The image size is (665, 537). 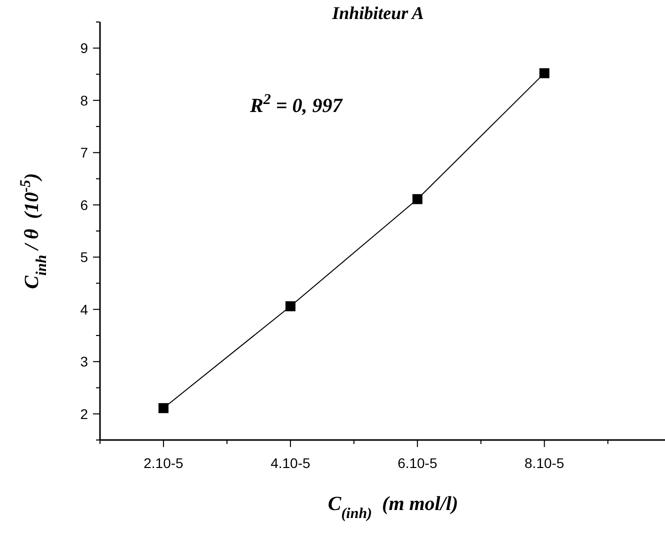 I want to click on annotation: R$^{2}$ = 0, 997, so click(x=296, y=104).